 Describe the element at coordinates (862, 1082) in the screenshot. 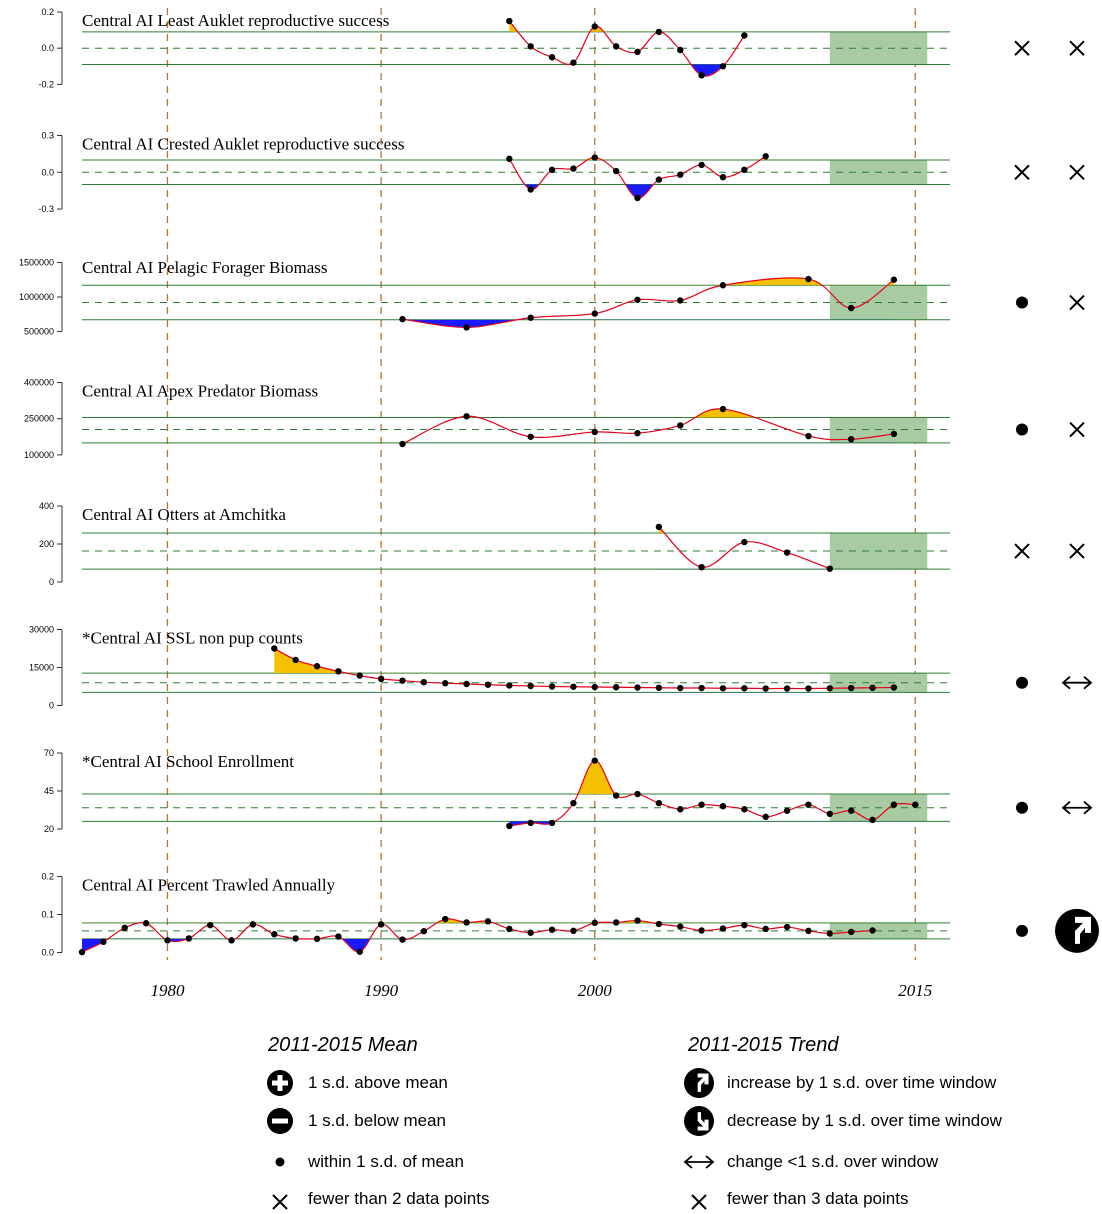

I see `legend-trend-label: increase by 1 s.d. over time window` at that location.